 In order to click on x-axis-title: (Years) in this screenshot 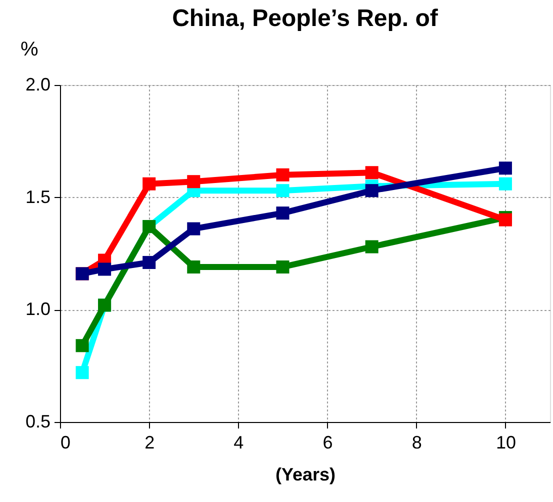, I will do `click(305, 474)`.